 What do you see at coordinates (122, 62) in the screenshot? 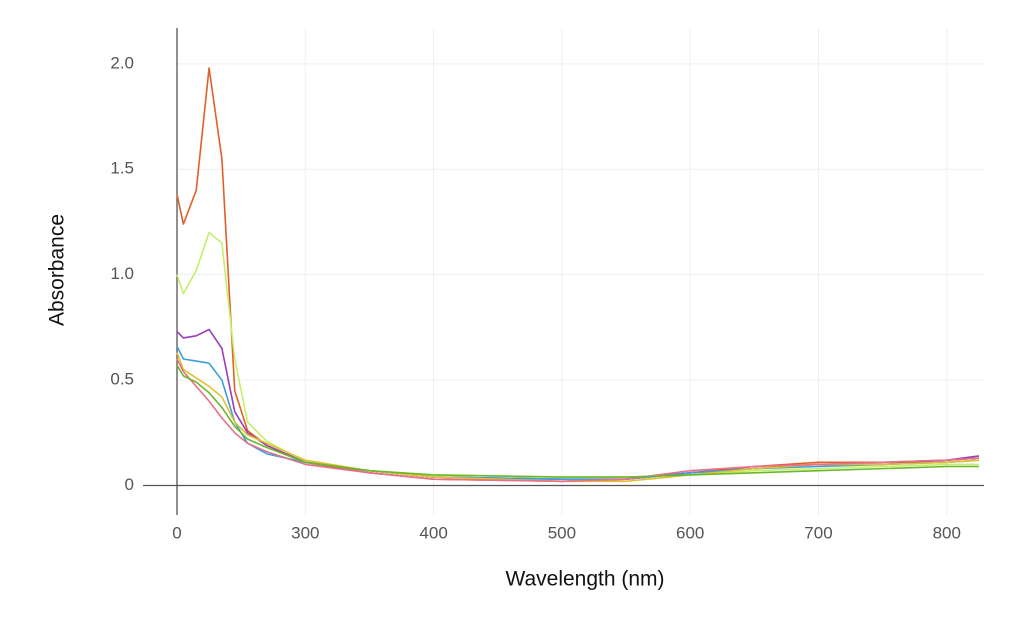
I see `y-tick-label: 2.0` at bounding box center [122, 62].